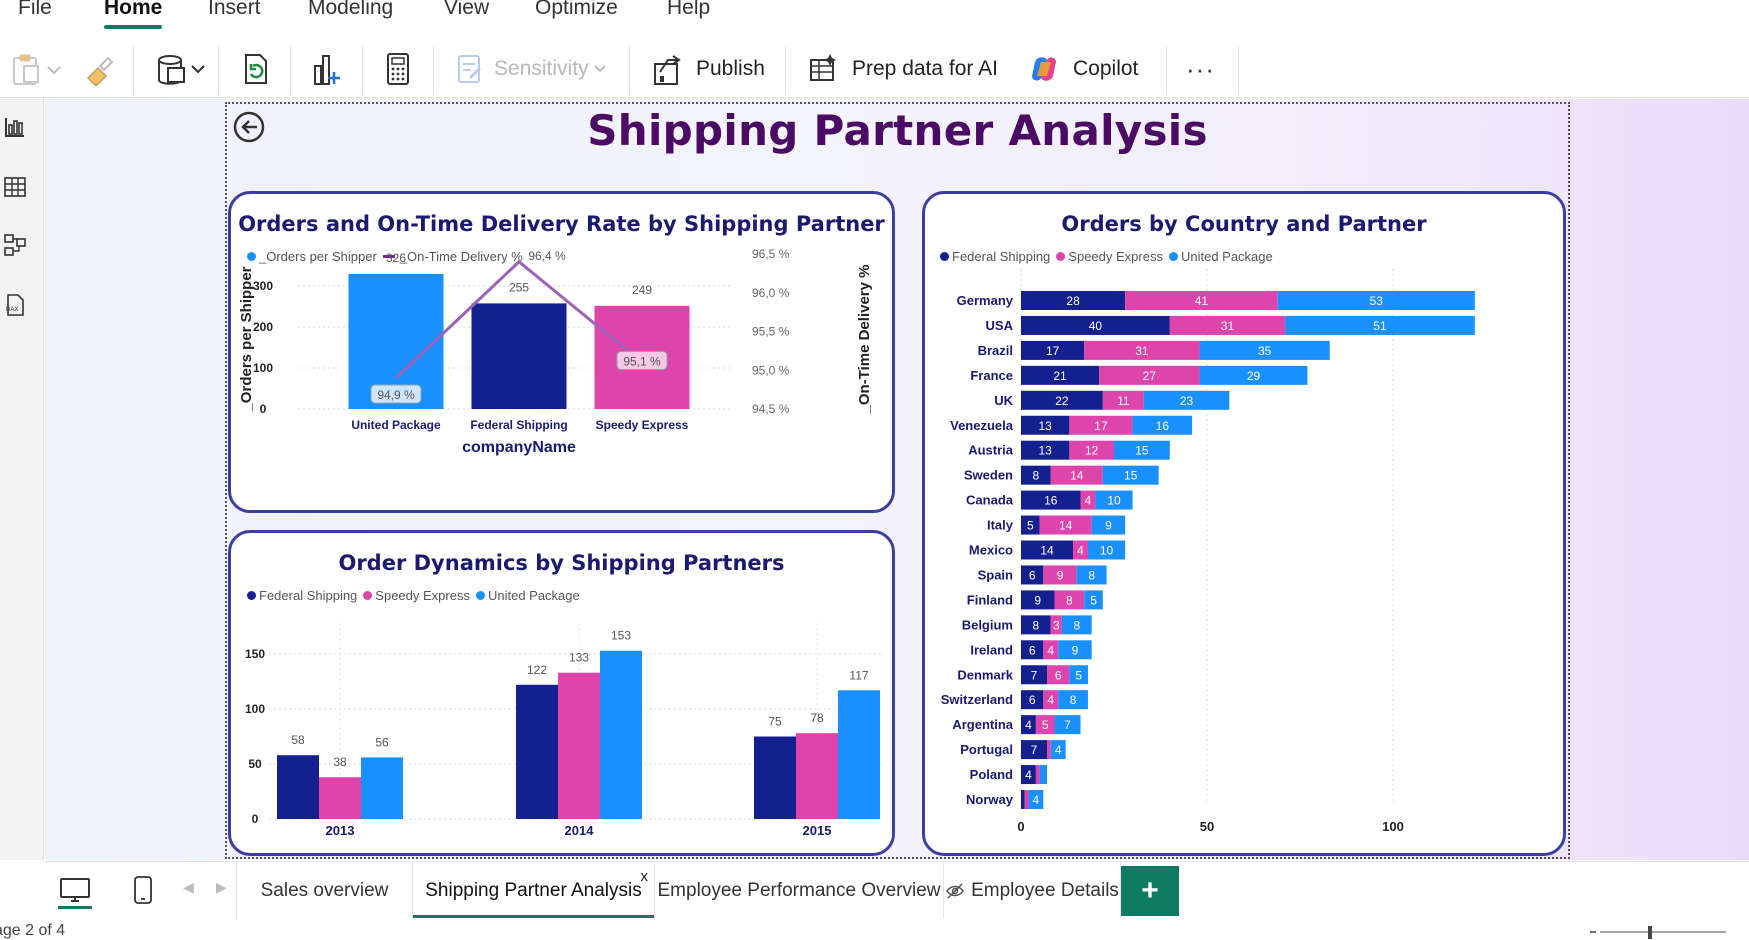 This screenshot has height=940, width=1749. I want to click on bar-value-label: 16, so click(1051, 501).